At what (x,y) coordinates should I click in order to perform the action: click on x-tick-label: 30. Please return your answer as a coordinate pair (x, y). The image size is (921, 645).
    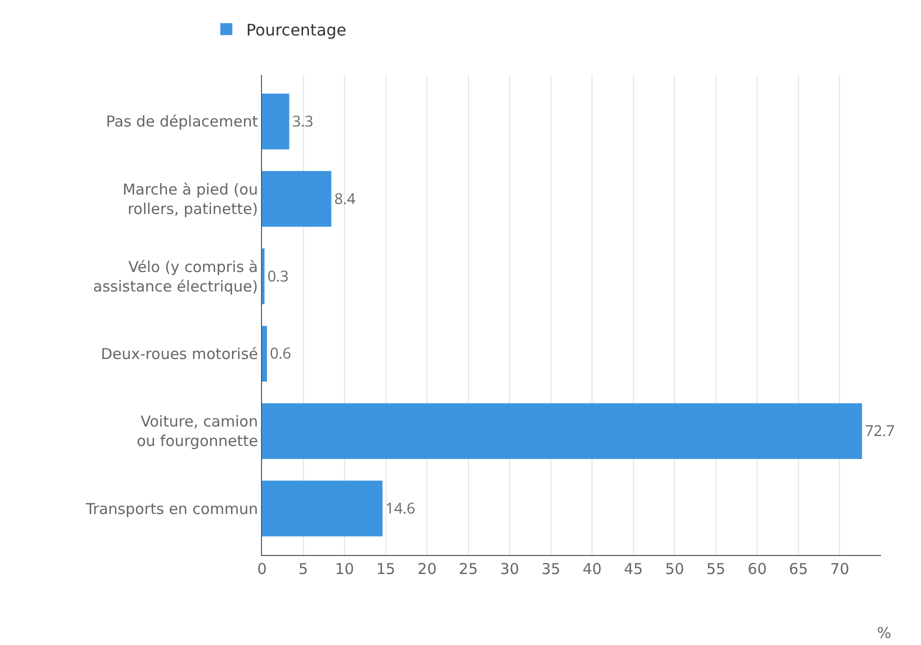
    Looking at the image, I should click on (510, 569).